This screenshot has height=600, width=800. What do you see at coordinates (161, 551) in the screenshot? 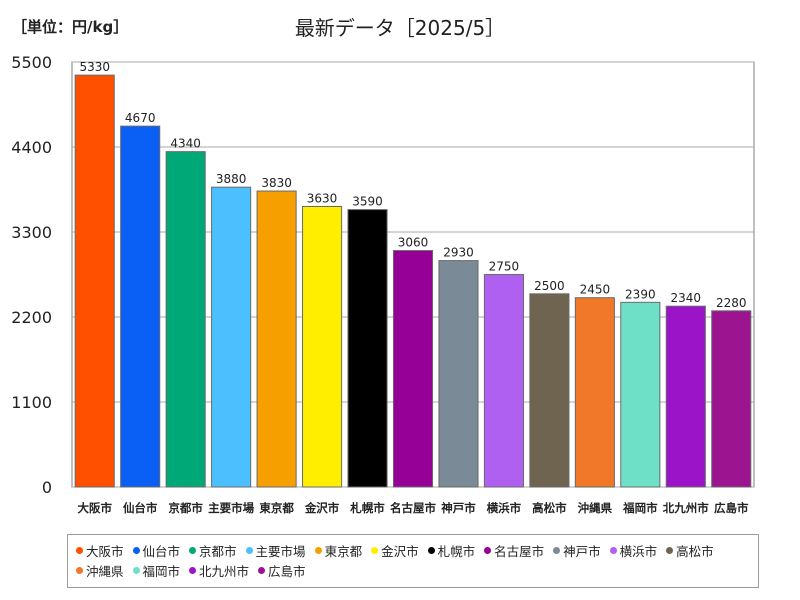
I see `legend-label: 仙台市` at bounding box center [161, 551].